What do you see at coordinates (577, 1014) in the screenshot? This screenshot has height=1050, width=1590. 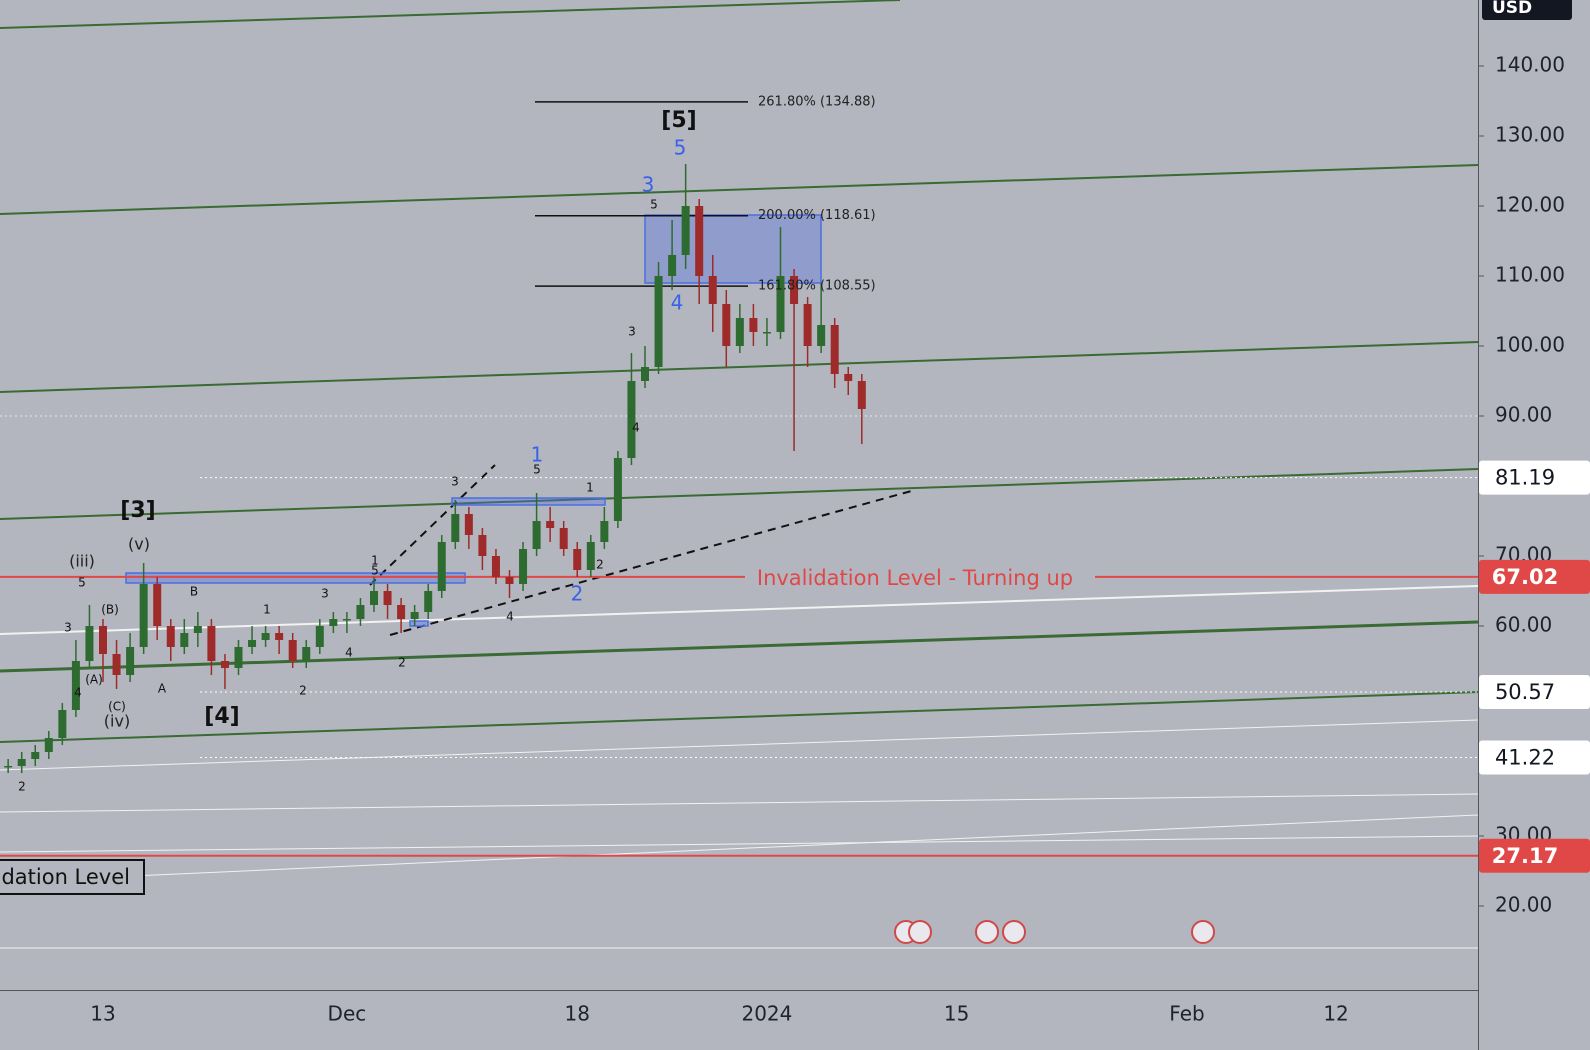 I see `x-tick-label: 18` at bounding box center [577, 1014].